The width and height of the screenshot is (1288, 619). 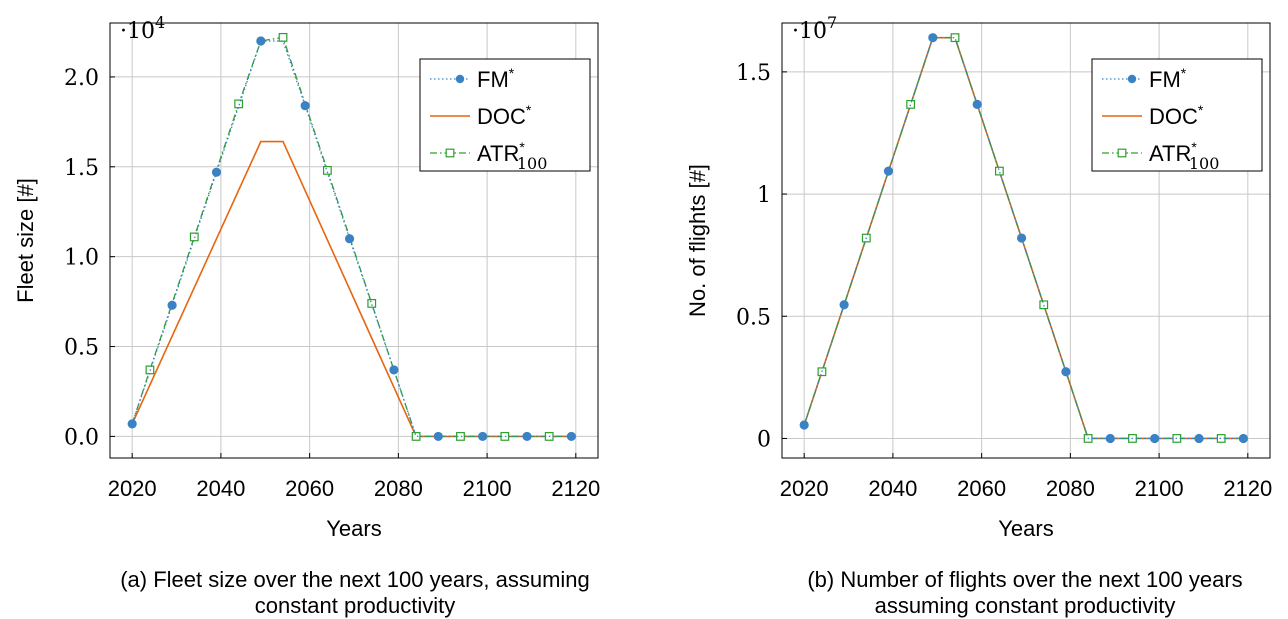 What do you see at coordinates (81, 78) in the screenshot?
I see `y-tick-label: 2.0` at bounding box center [81, 78].